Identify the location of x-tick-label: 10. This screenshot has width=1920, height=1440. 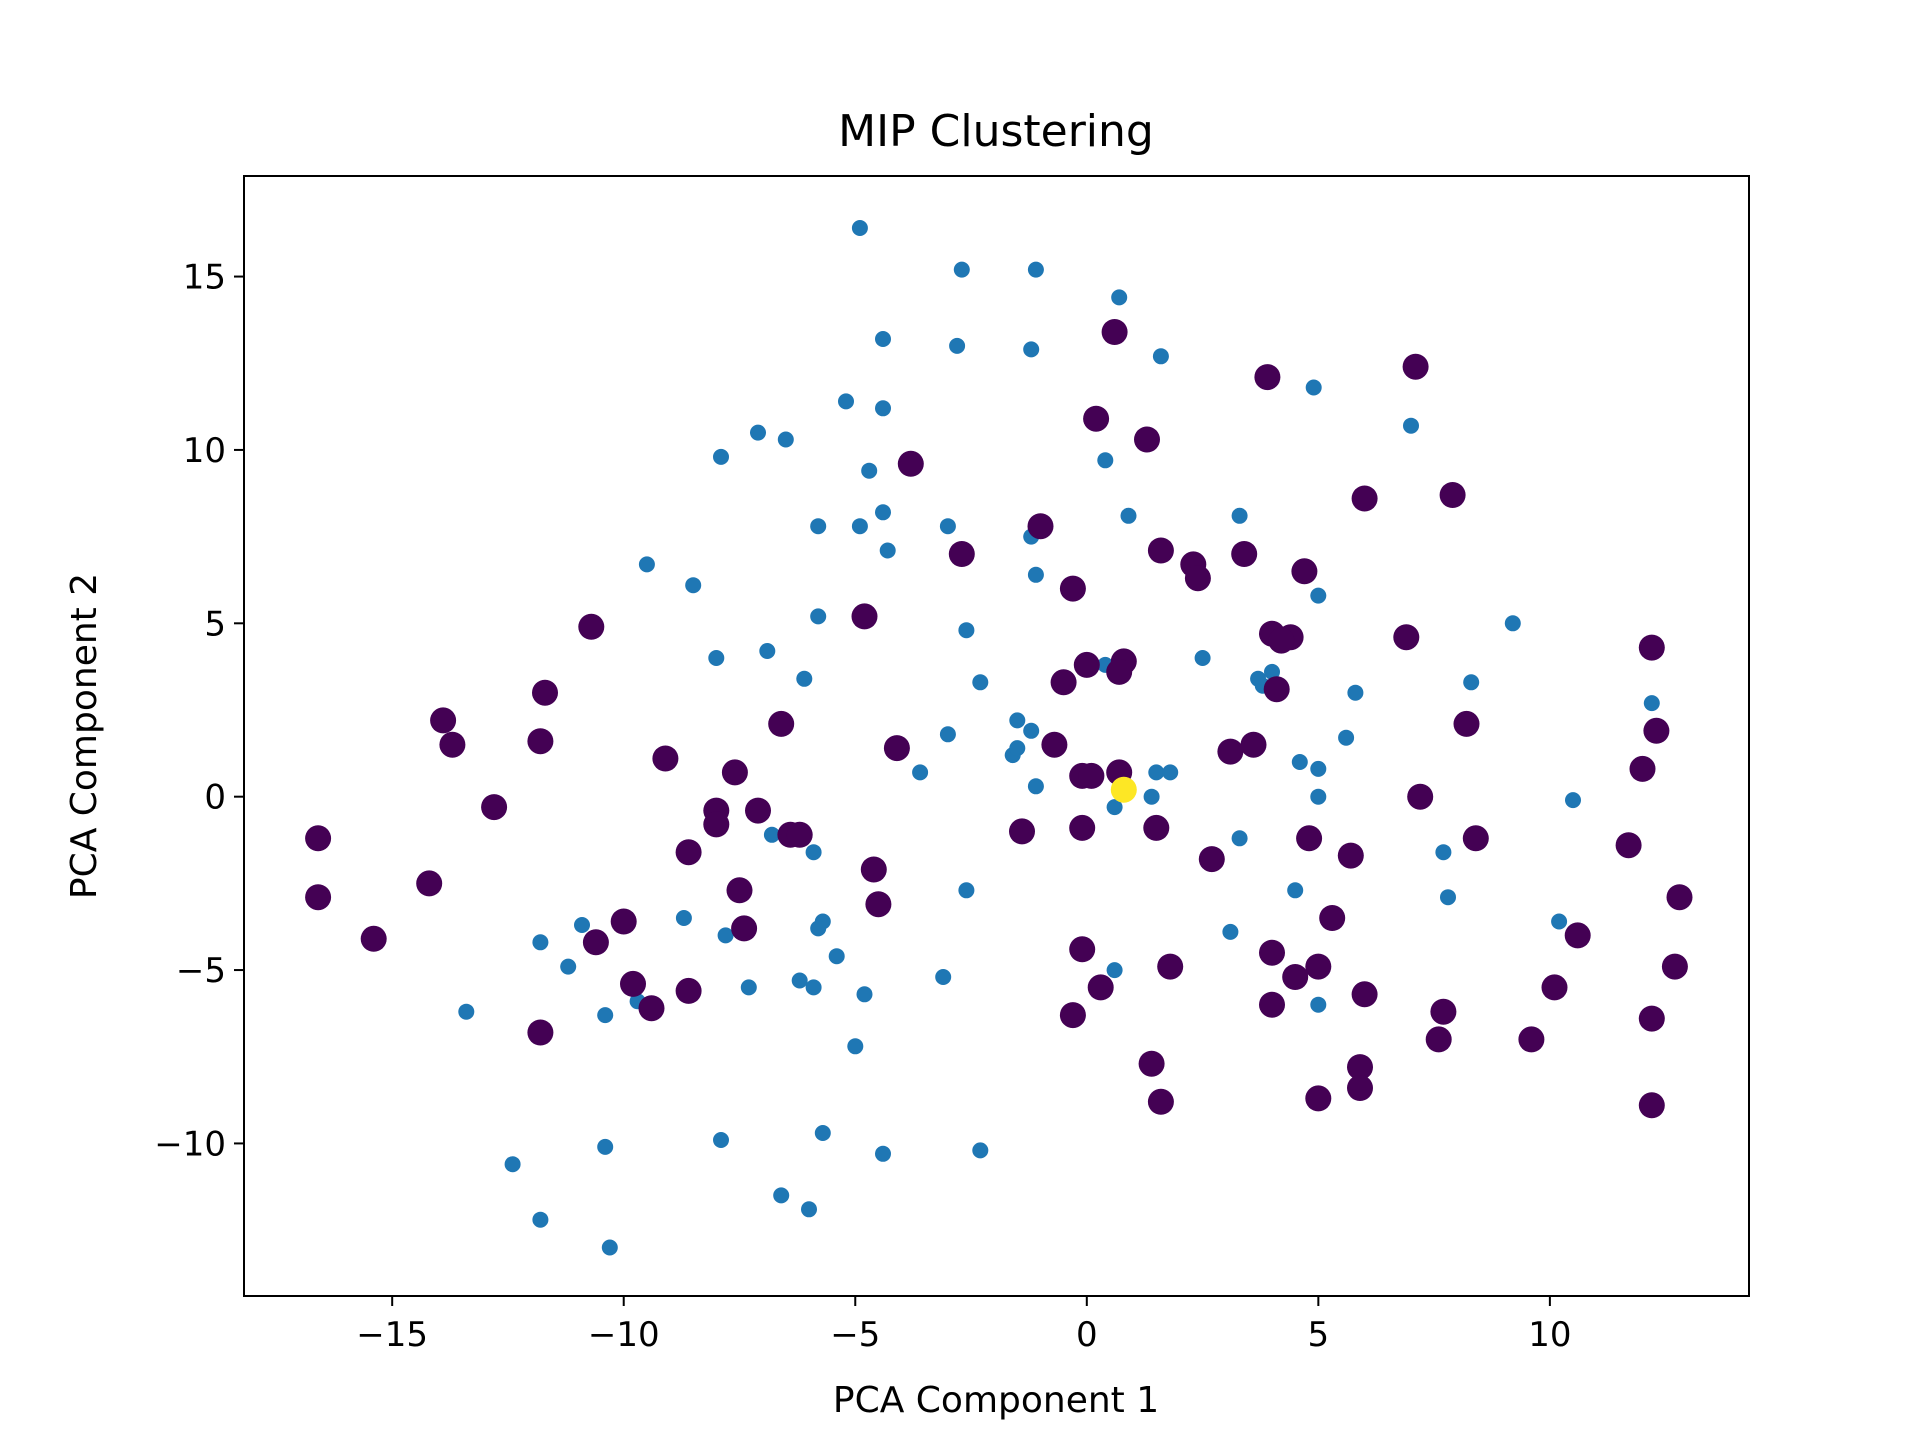
(1549, 1335).